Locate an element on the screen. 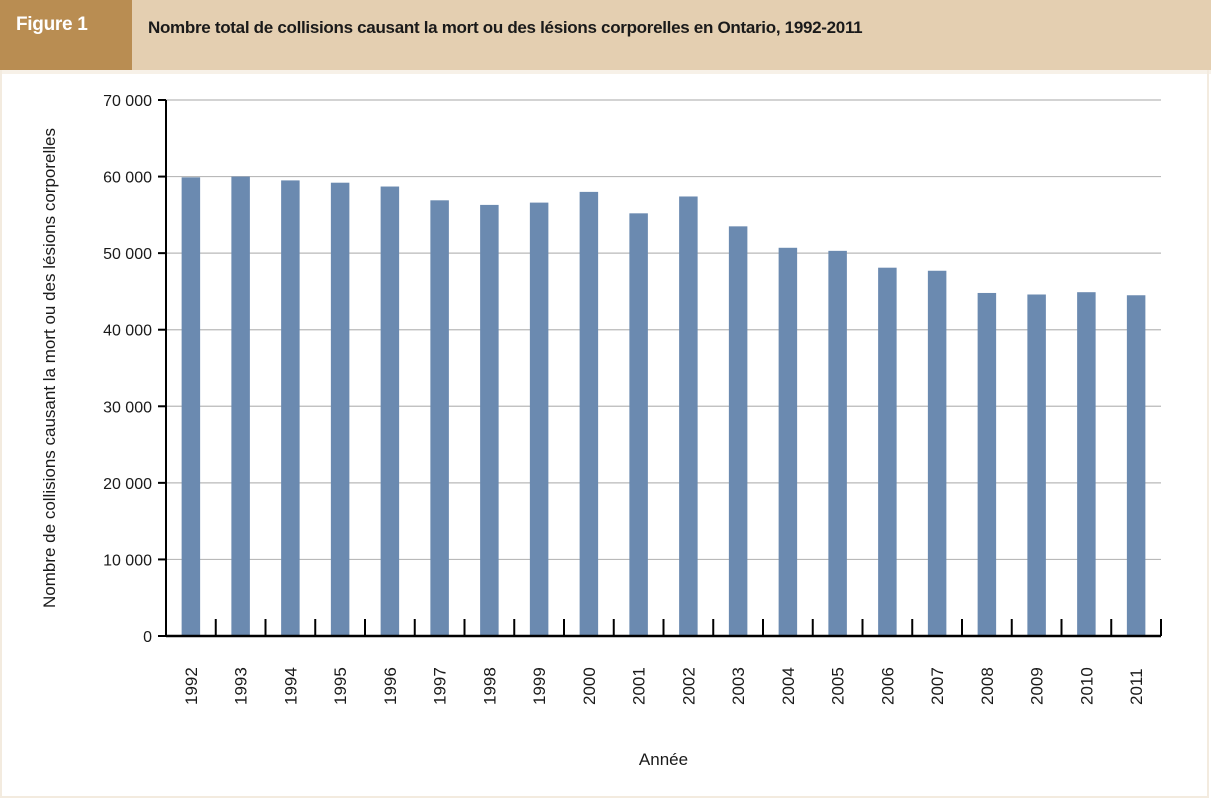 Image resolution: width=1211 pixels, height=800 pixels. x-tick-label: 2008 is located at coordinates (987, 686).